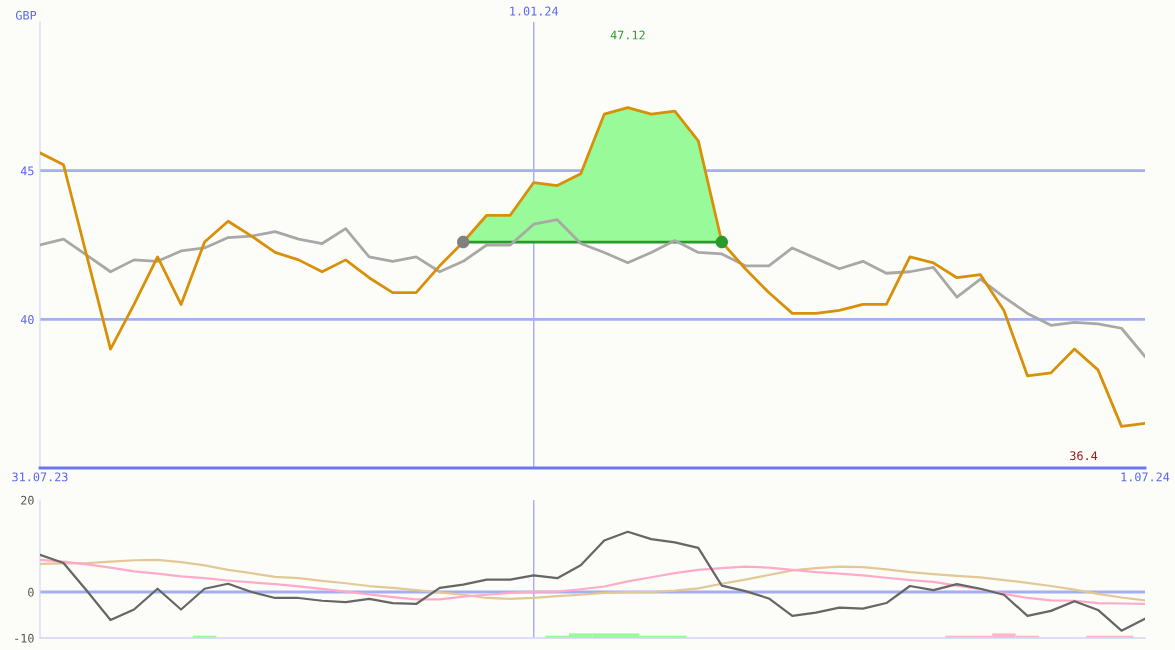 The height and width of the screenshot is (650, 1175). I want to click on x-tick-label: 1.07.24, so click(1145, 477).